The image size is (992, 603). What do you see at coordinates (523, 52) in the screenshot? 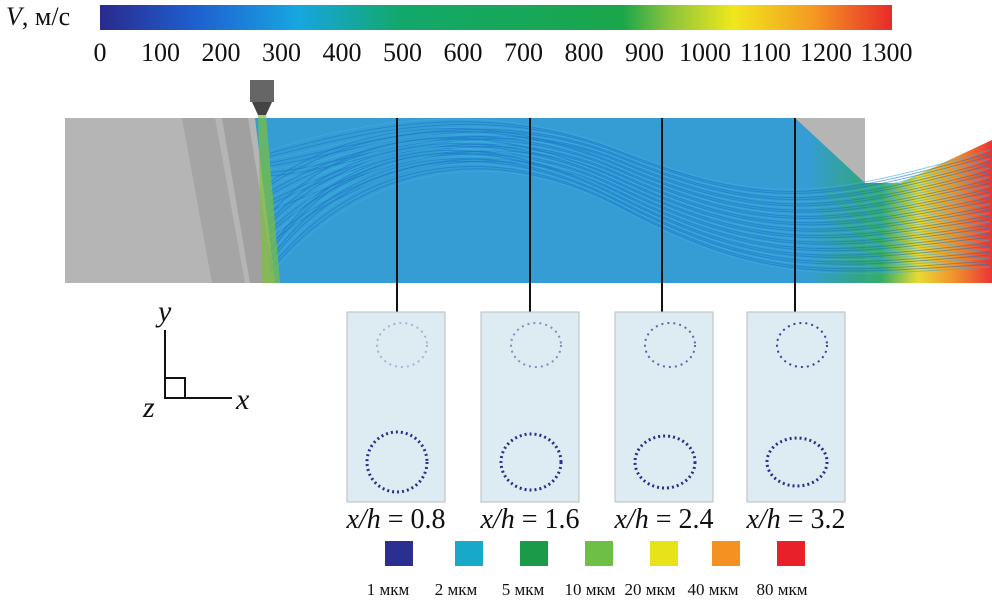
I see `colorbar-tick-label: 700` at bounding box center [523, 52].